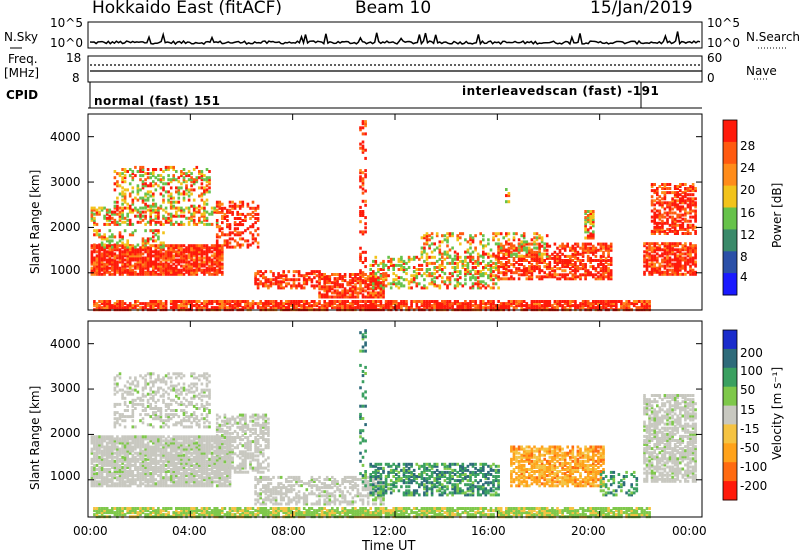  I want to click on power-ytick-4000: 4000, so click(65, 137).